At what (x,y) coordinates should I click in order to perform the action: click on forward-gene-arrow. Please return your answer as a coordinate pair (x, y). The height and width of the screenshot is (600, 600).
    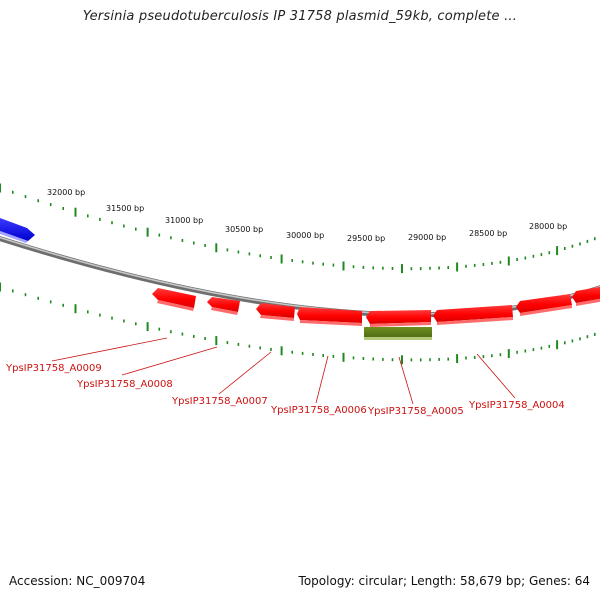
    Looking at the image, I should click on (17, 229).